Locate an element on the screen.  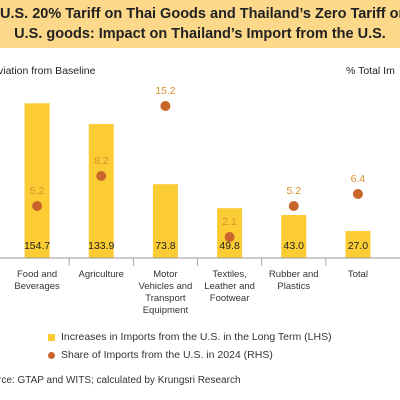
bar-value-label: 43.0 is located at coordinates (294, 246).